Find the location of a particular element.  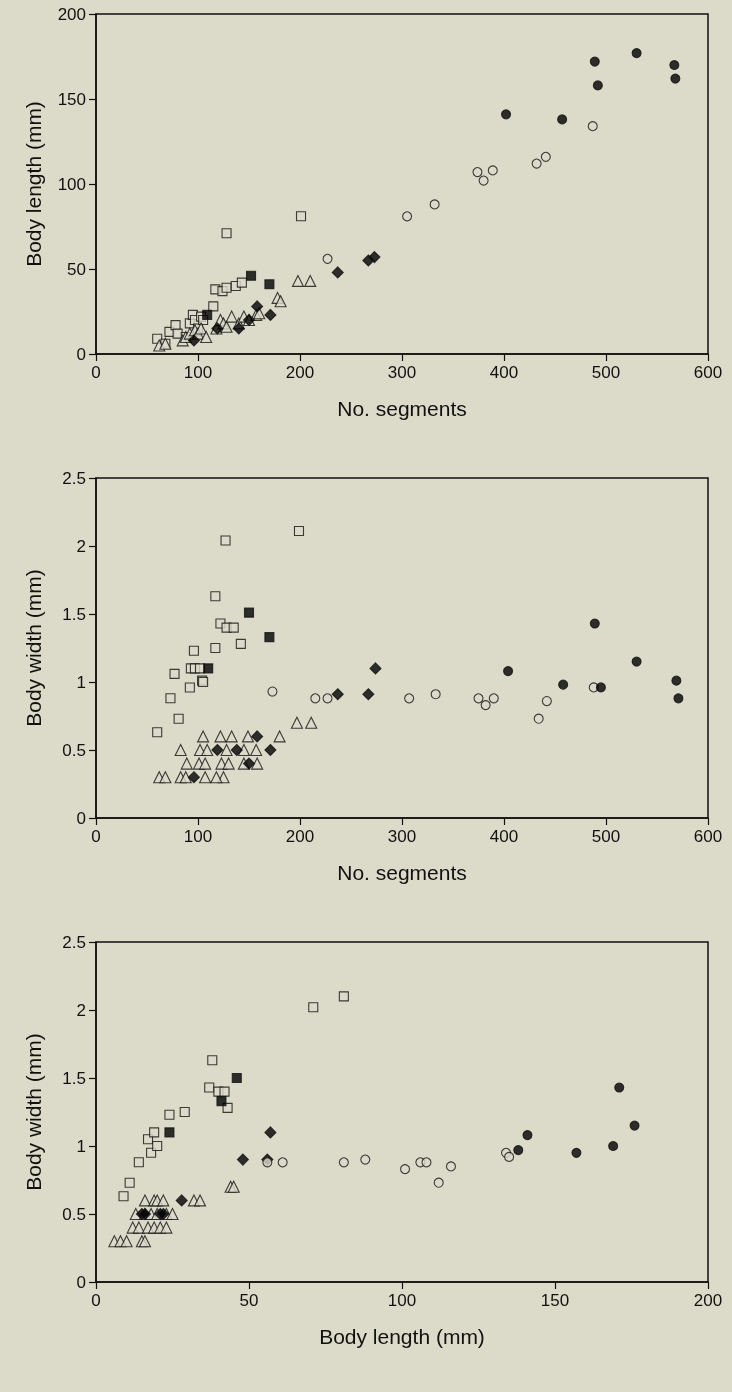

x-tick-label: 150 is located at coordinates (555, 1300).